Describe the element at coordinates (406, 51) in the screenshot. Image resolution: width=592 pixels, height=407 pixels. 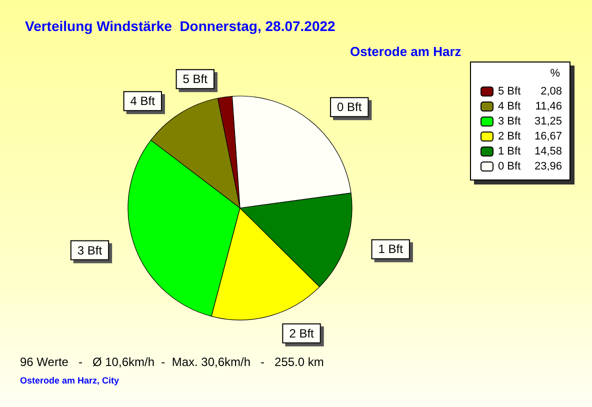
I see `chart-subtitle: Osterode am Harz` at that location.